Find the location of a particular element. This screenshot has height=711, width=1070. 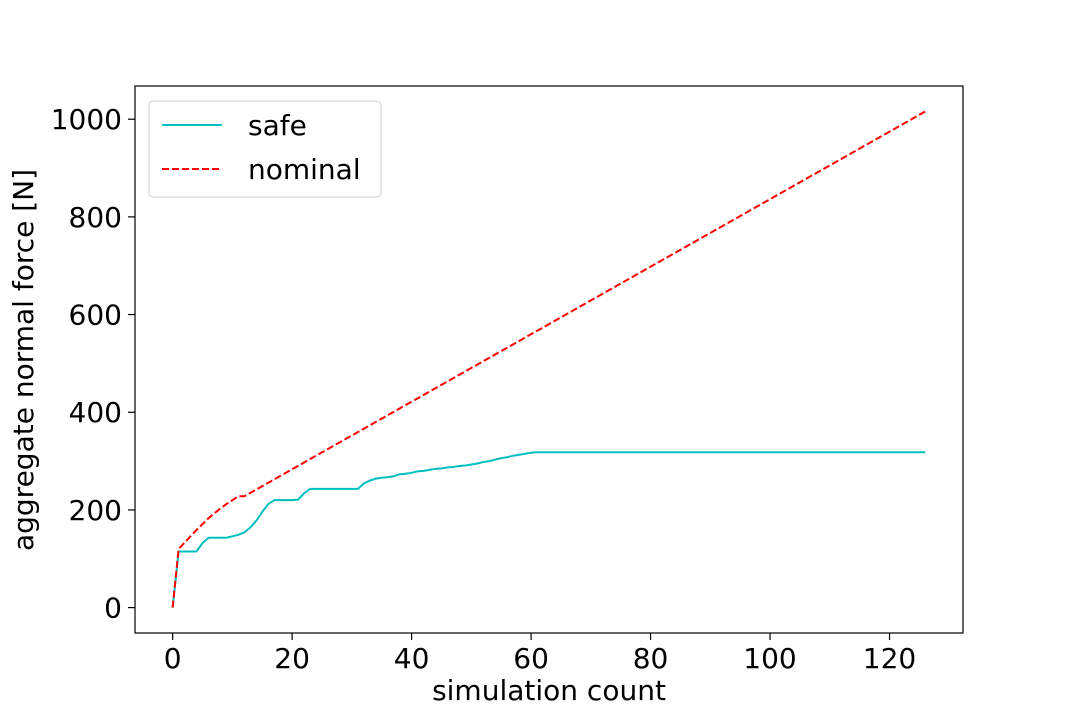

x-tick-label: 80 is located at coordinates (651, 658).